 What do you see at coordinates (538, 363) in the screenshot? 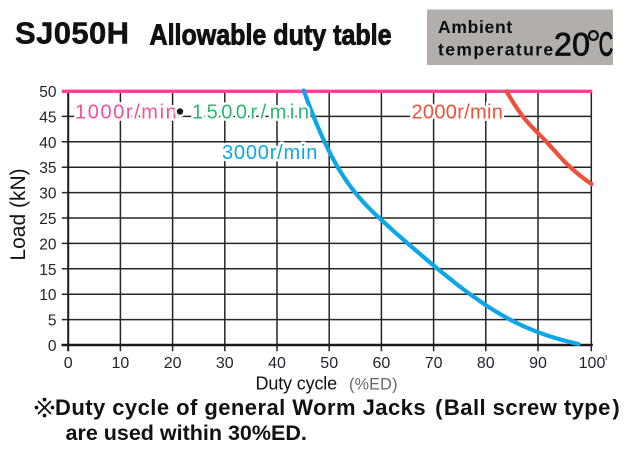
I see `svg-text: 90` at bounding box center [538, 363].